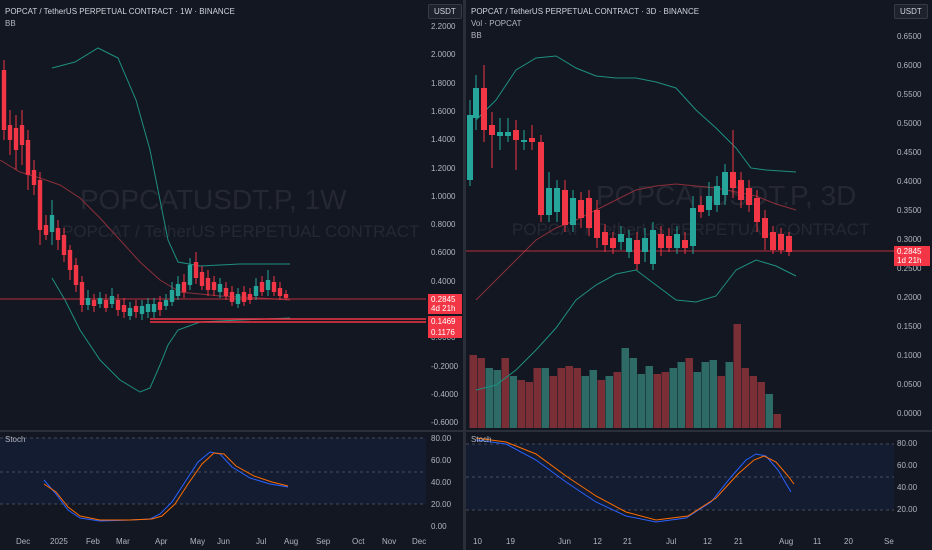 The image size is (932, 550). Describe the element at coordinates (909, 36) in the screenshot. I see `axis-tick-label: 0.6500` at that location.